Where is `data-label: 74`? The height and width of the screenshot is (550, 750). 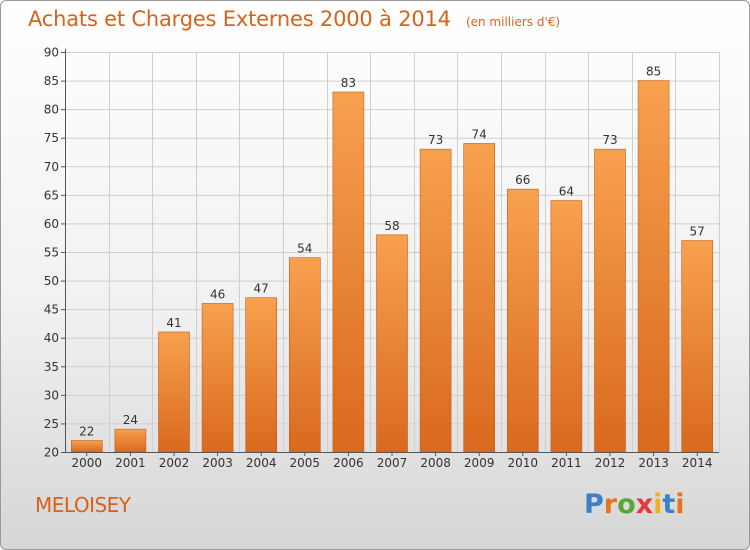 data-label: 74 is located at coordinates (479, 134).